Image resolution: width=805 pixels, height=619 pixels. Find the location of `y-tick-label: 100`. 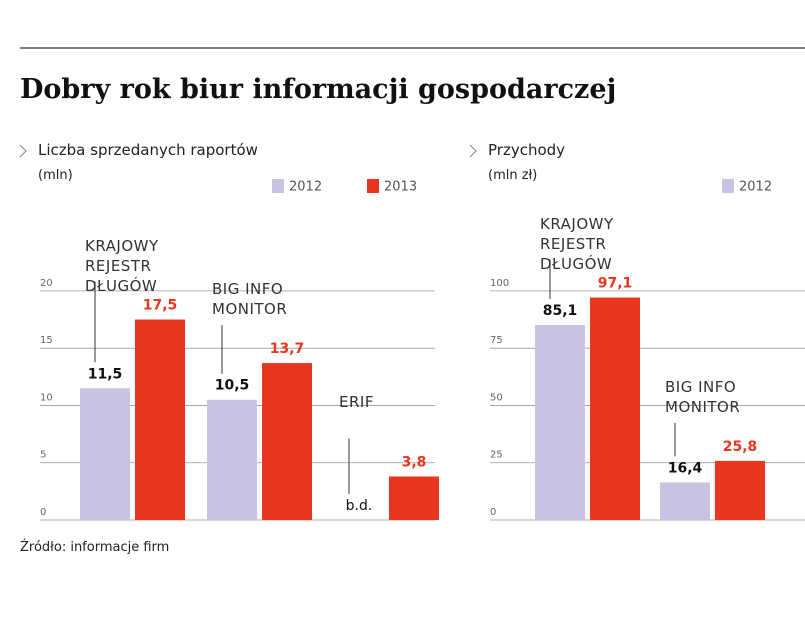

y-tick-label: 100 is located at coordinates (499, 283).